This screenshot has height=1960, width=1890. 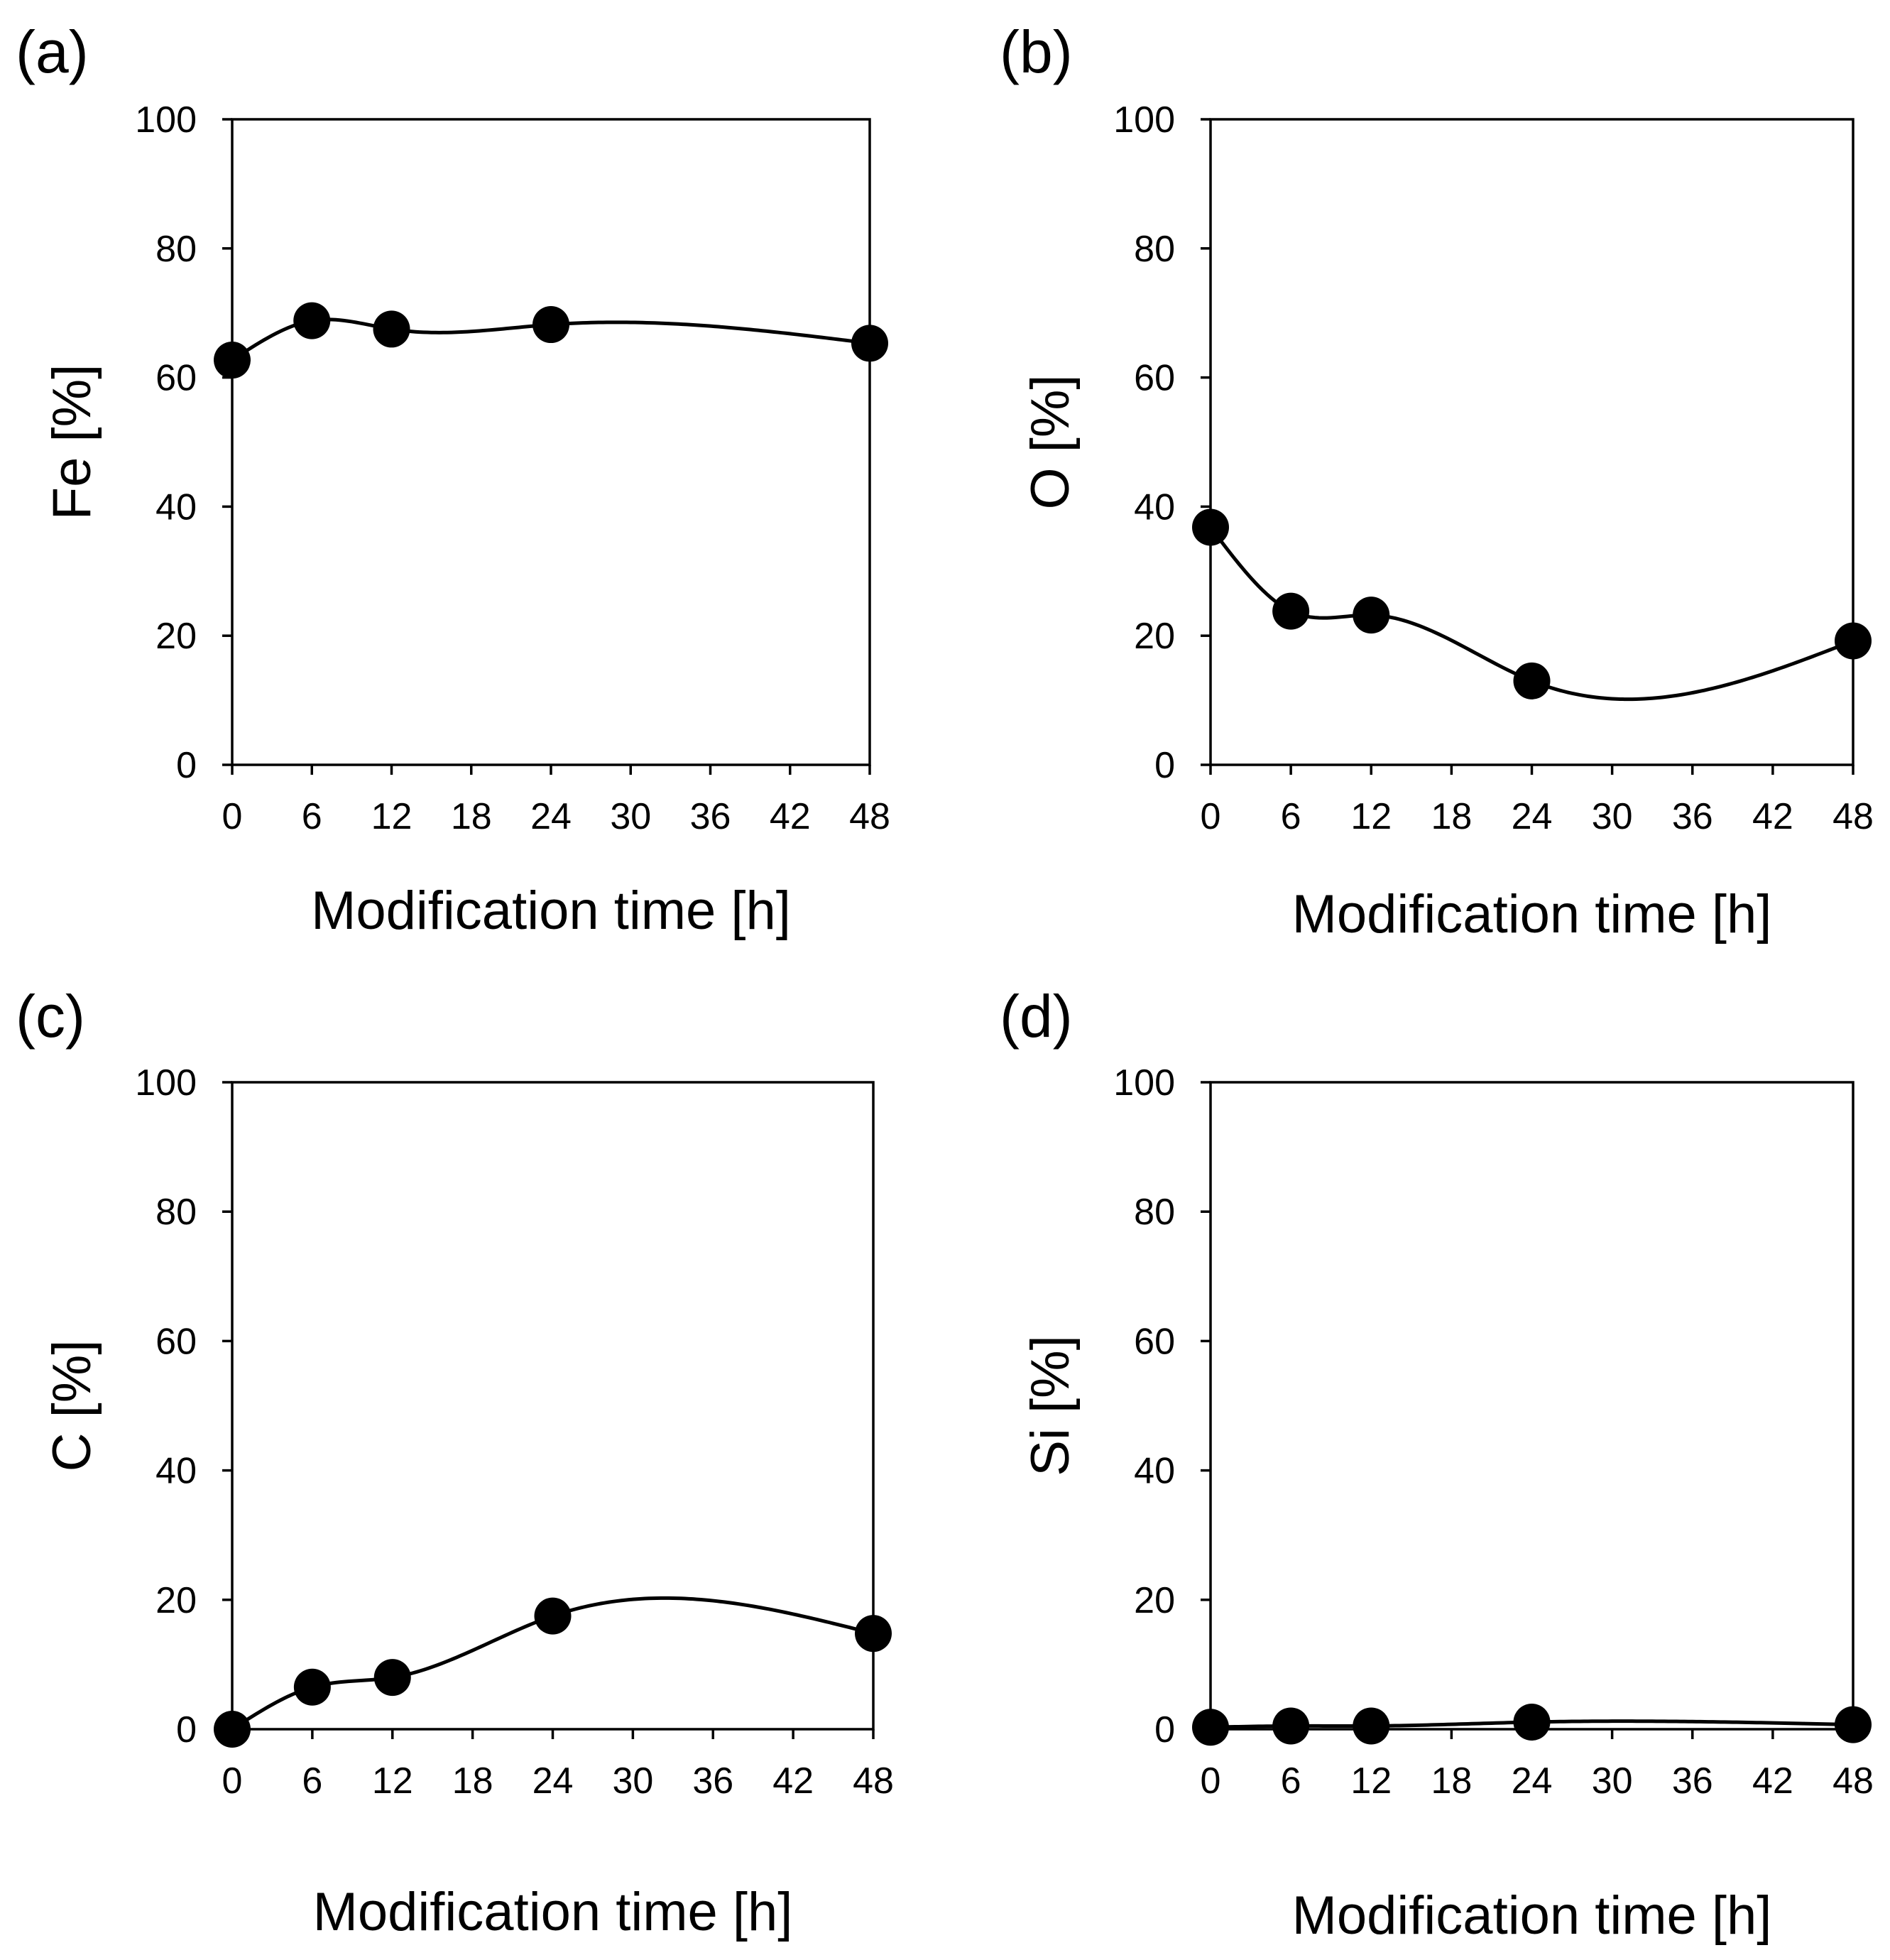 What do you see at coordinates (52, 51) in the screenshot?
I see `panel-label: (a)` at bounding box center [52, 51].